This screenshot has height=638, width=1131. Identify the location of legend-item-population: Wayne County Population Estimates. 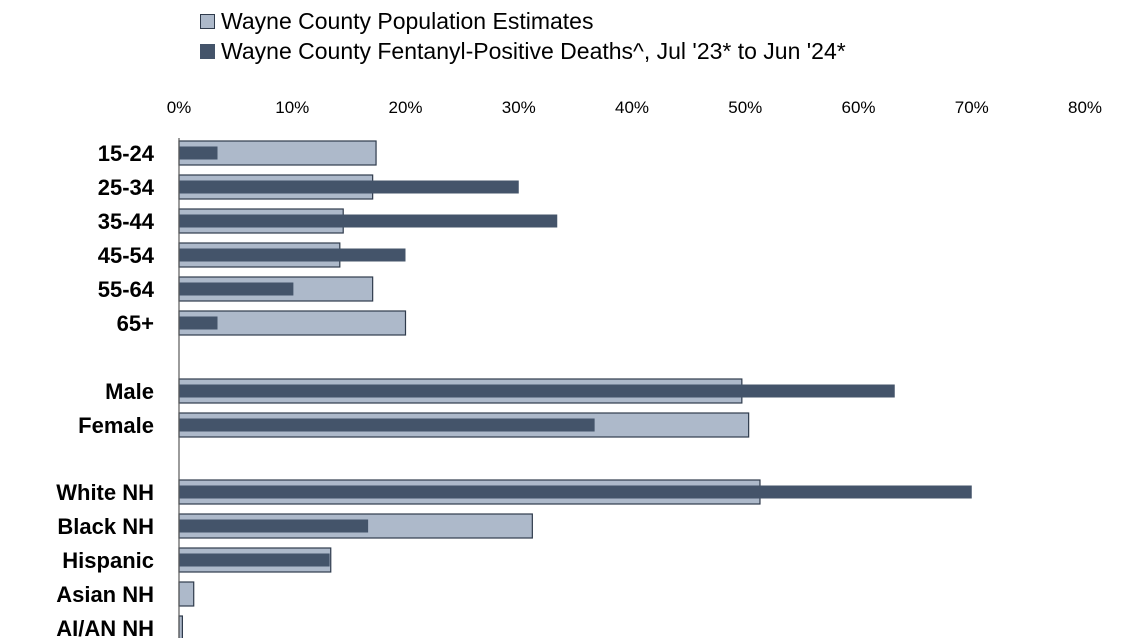
(523, 21).